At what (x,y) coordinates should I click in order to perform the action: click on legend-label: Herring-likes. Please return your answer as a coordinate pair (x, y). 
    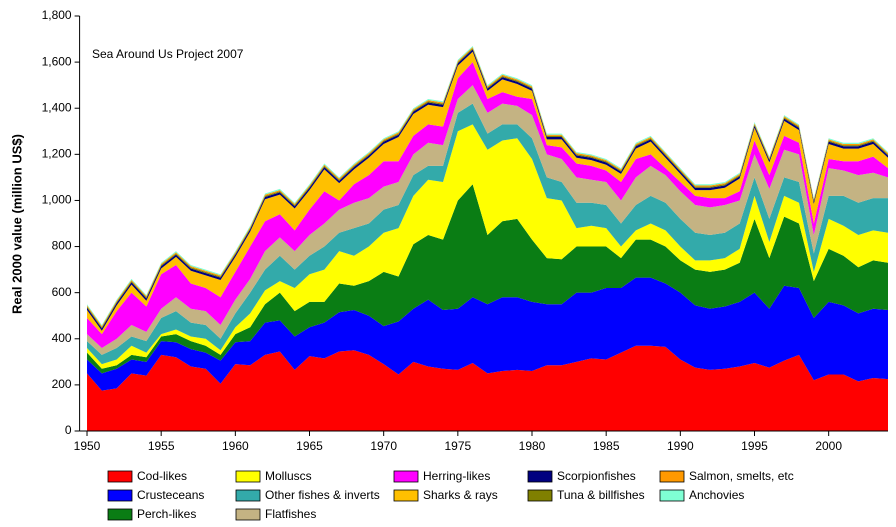
    Looking at the image, I should click on (456, 476).